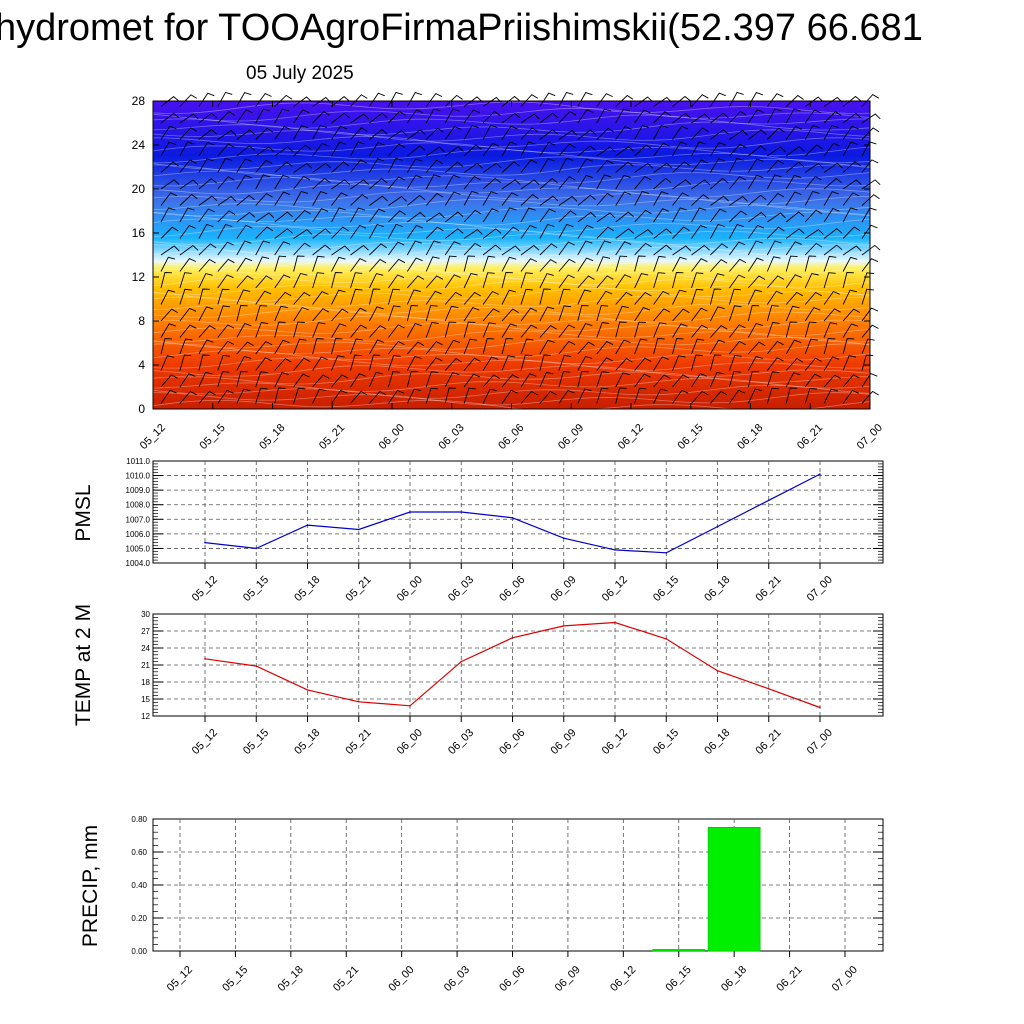  I want to click on y-tick-label: 1011.0, so click(138, 461).